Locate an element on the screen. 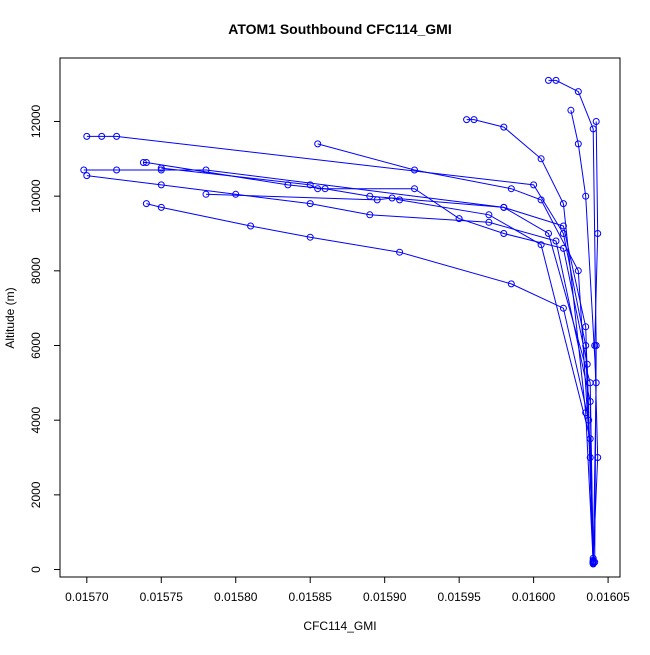 This screenshot has width=650, height=655. y-tick-label: 8000 is located at coordinates (36, 270).